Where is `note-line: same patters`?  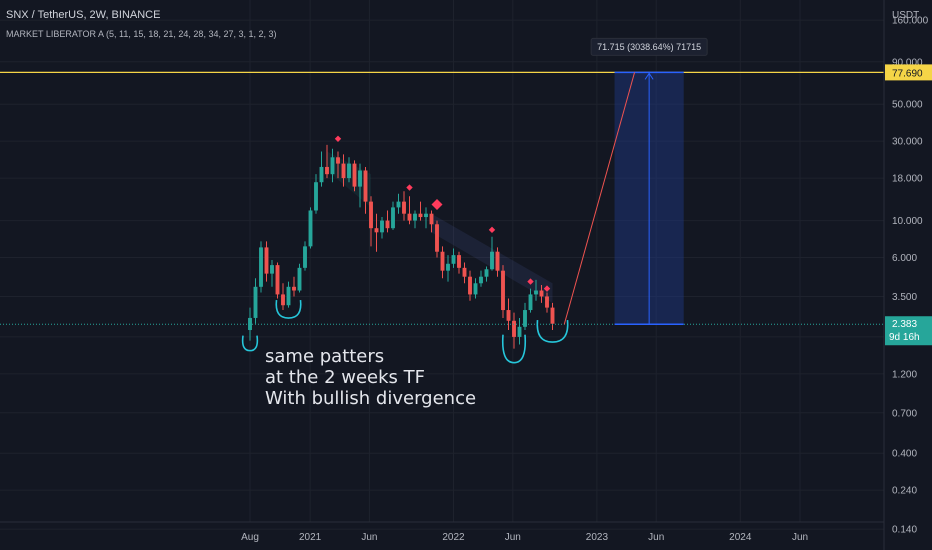 note-line: same patters is located at coordinates (325, 356).